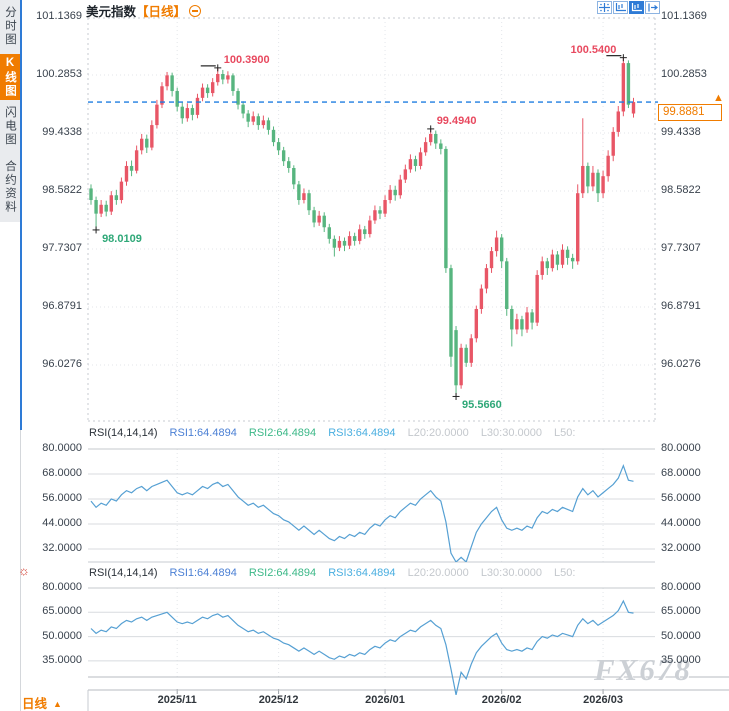 The height and width of the screenshot is (711, 729). What do you see at coordinates (62, 364) in the screenshot?
I see `price-axis-label-left: 96.0276` at bounding box center [62, 364].